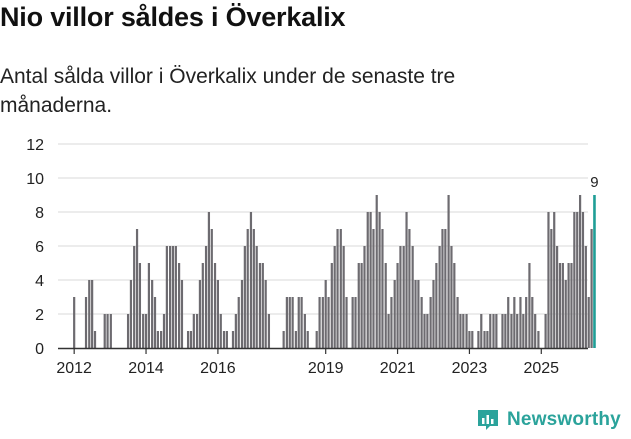  I want to click on x-axis, so click(323, 350).